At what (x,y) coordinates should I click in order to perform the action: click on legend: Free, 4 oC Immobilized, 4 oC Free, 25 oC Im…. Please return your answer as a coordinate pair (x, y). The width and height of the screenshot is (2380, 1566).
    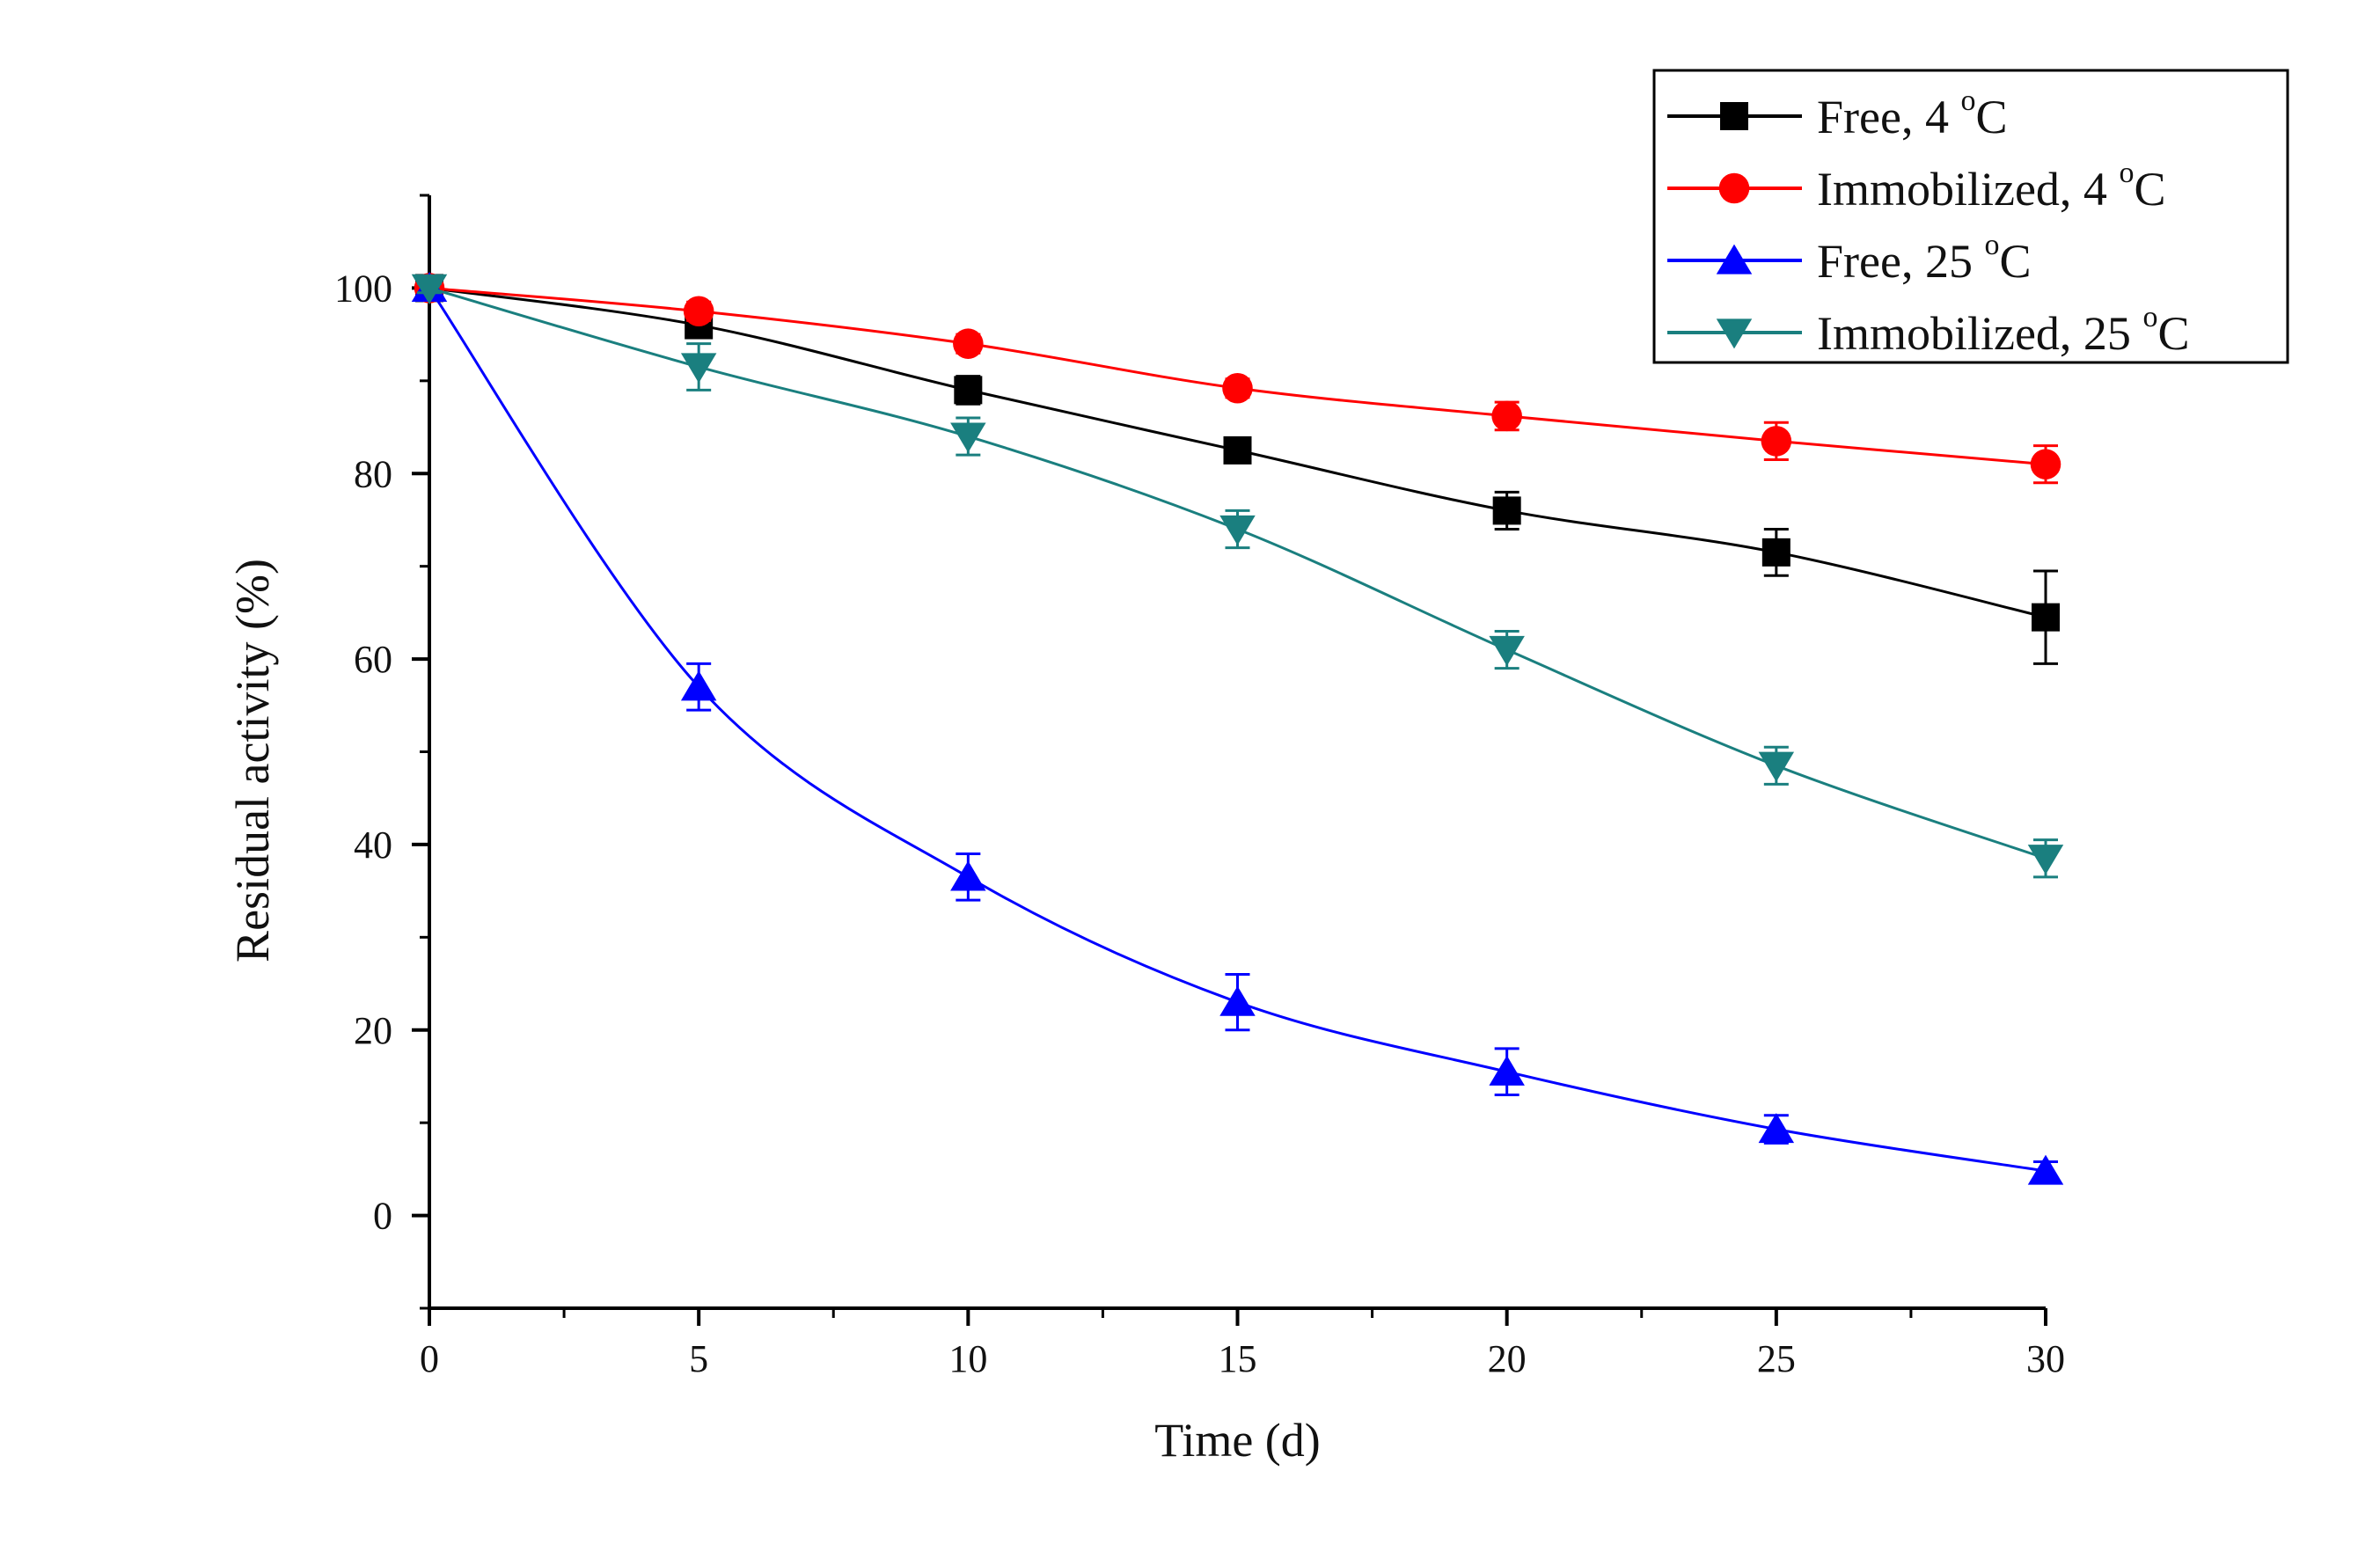
    Looking at the image, I should click on (1970, 216).